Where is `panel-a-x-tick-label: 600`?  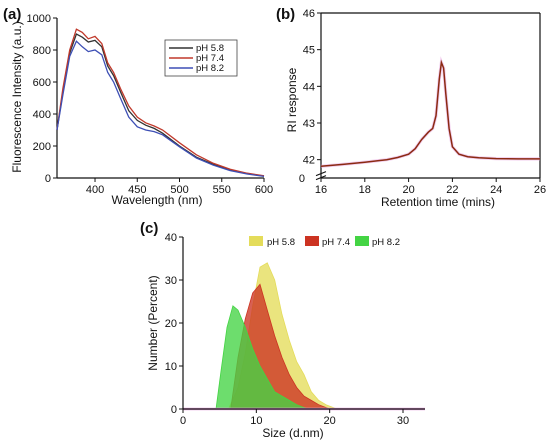
panel-a-x-tick-label: 600 is located at coordinates (264, 190).